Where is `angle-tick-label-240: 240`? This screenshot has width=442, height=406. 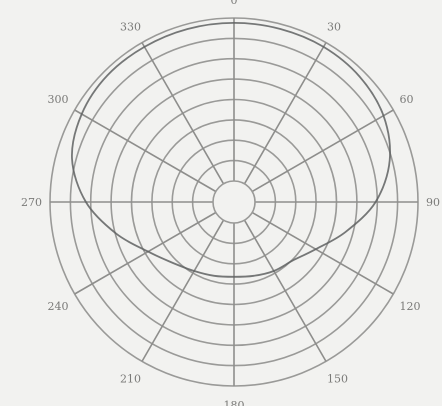 angle-tick-label-240: 240 is located at coordinates (58, 306).